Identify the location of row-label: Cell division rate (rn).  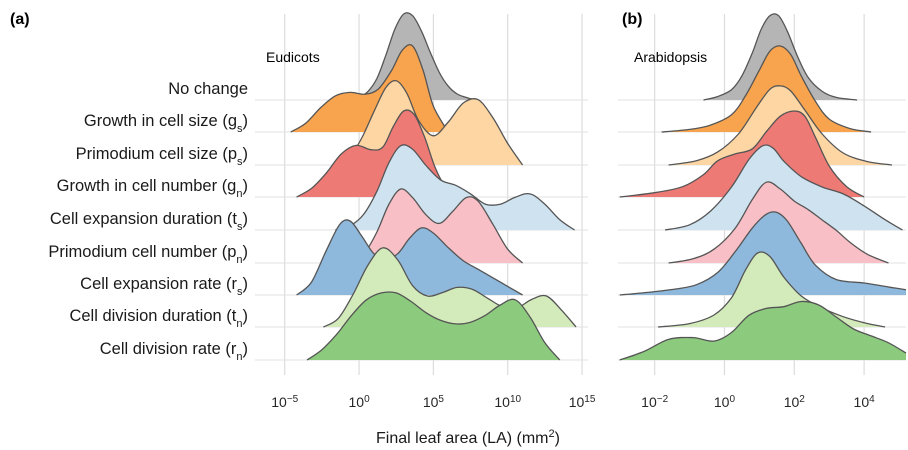
(174, 351).